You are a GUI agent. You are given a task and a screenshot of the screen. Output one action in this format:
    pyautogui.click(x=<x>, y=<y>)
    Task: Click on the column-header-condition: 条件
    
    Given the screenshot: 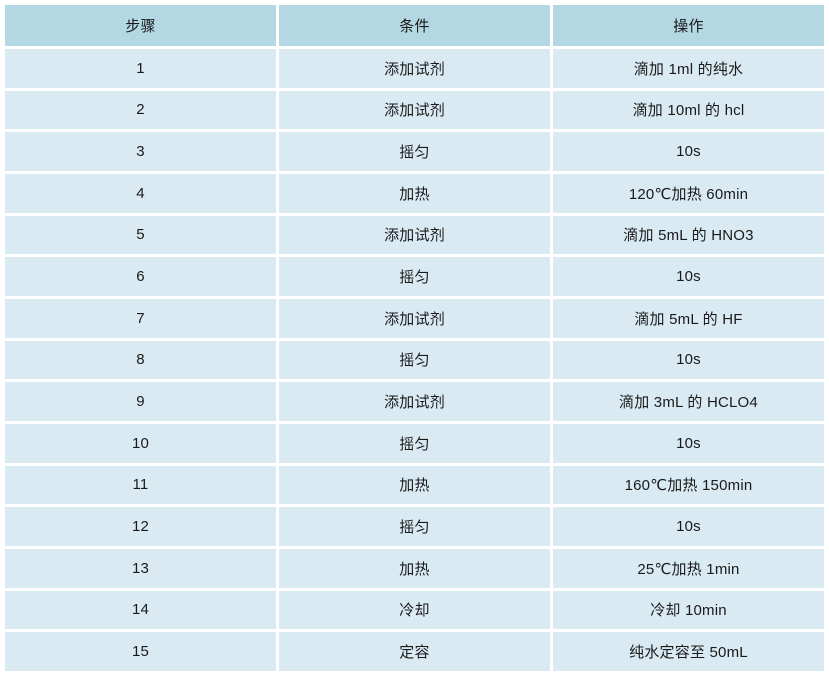 What is the action you would take?
    pyautogui.click(x=414, y=25)
    